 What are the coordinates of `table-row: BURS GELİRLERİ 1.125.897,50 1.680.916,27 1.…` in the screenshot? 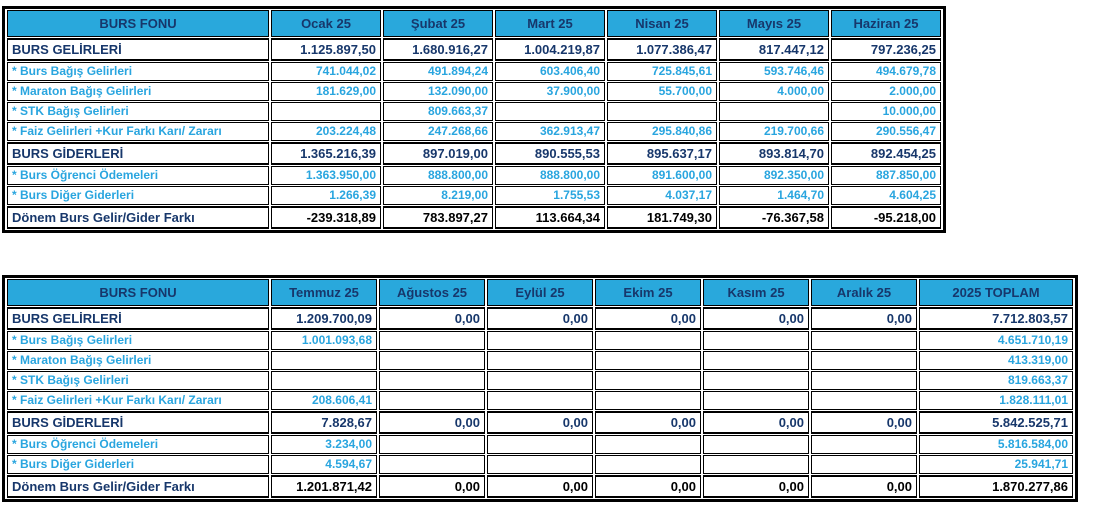 It's located at (474, 49).